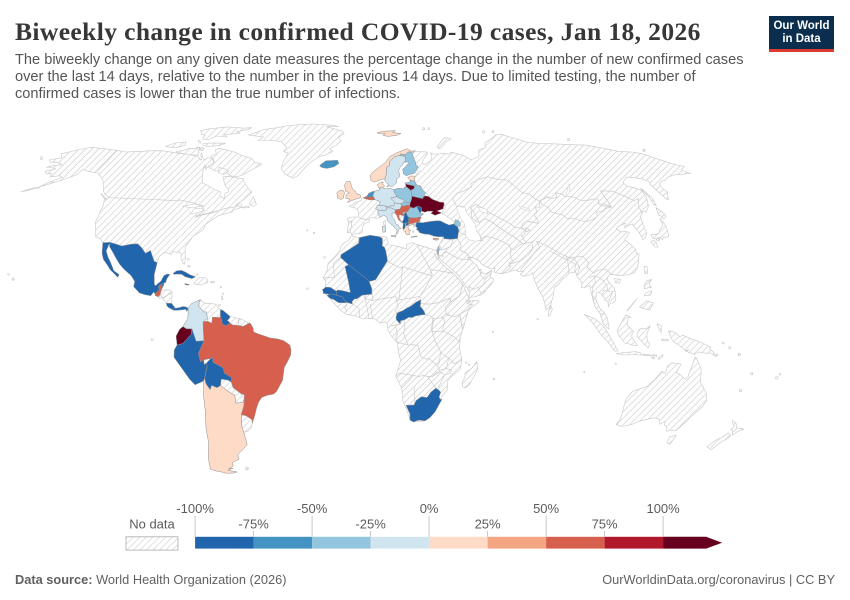 The width and height of the screenshot is (850, 600). What do you see at coordinates (253, 524) in the screenshot?
I see `svg-text: -75%` at bounding box center [253, 524].